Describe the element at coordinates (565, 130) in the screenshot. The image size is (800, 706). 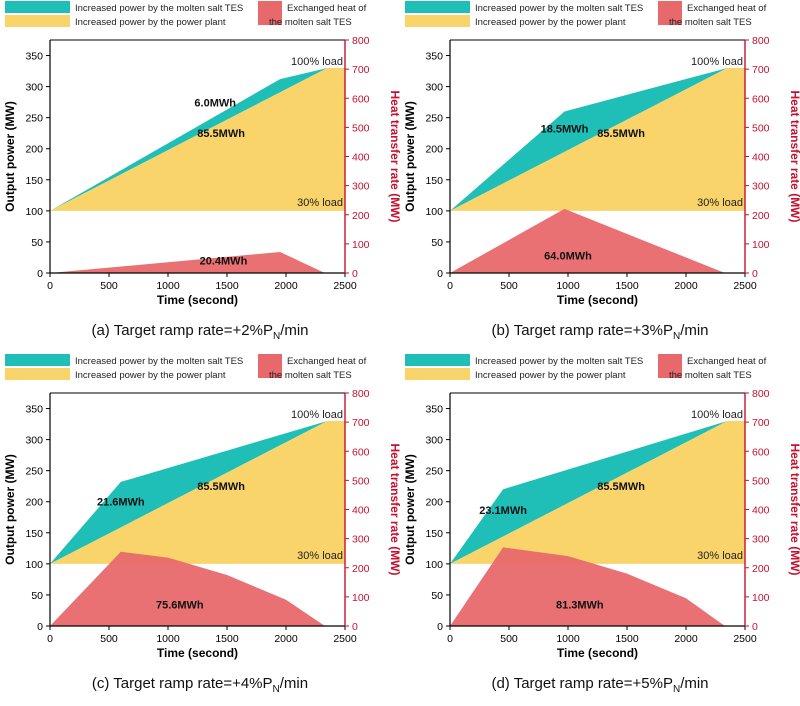
I see `tes-energy-label: 18.5MWh` at that location.